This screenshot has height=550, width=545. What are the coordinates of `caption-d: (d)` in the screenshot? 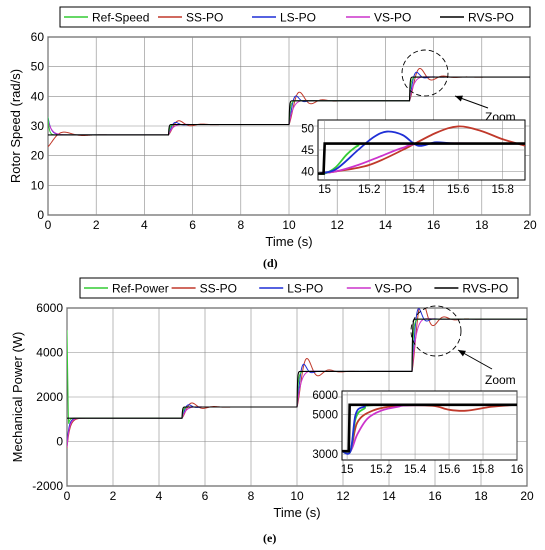 It's located at (270, 263).